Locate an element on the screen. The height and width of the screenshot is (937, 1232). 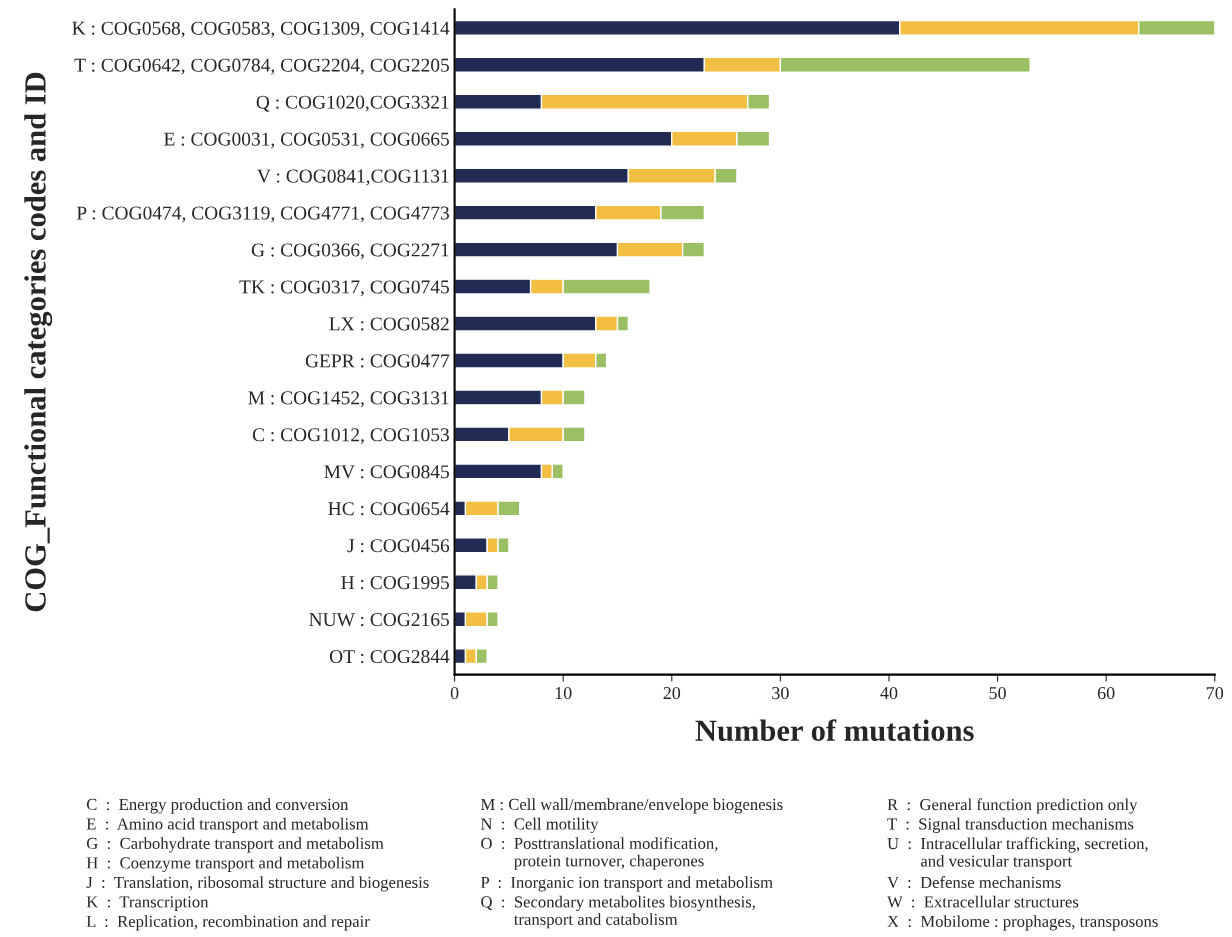
text: U : Intracellular trafficking, secretion, and vesicular transport is located at coordinates (1017, 854).